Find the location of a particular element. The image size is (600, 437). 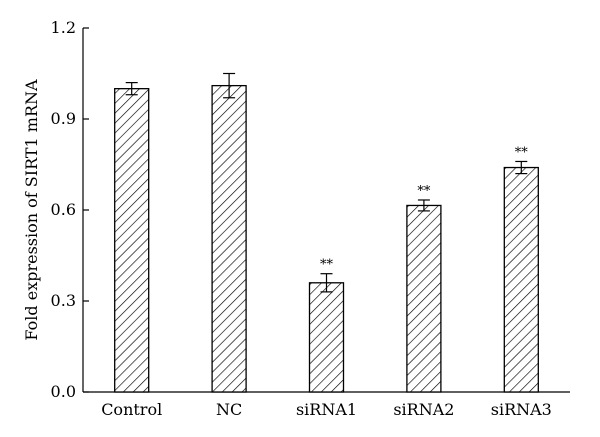

bar-control is located at coordinates (132, 240).